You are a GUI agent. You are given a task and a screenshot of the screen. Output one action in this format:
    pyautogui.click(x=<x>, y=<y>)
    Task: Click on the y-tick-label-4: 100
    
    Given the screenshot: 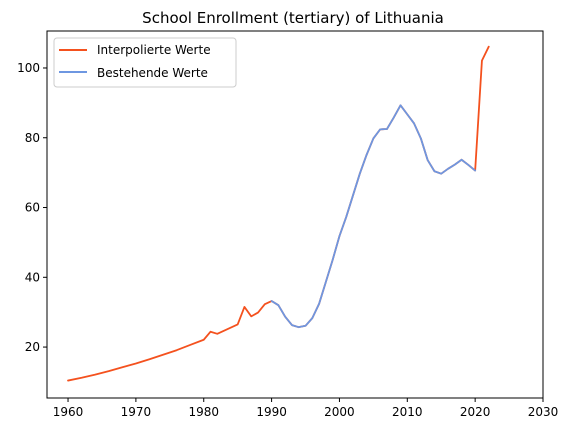 What is the action you would take?
    pyautogui.click(x=28, y=68)
    